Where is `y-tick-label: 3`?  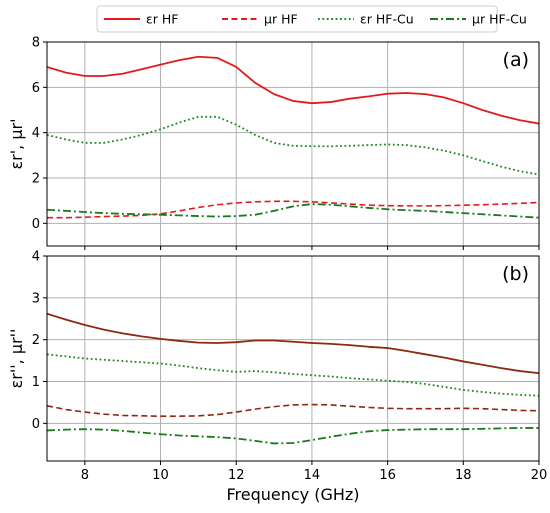 y-tick-label: 3 is located at coordinates (36, 298).